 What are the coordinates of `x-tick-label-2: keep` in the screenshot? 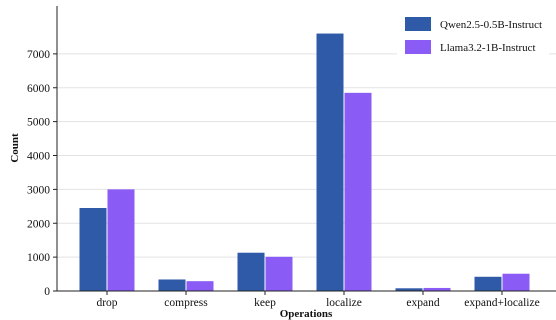 It's located at (265, 303).